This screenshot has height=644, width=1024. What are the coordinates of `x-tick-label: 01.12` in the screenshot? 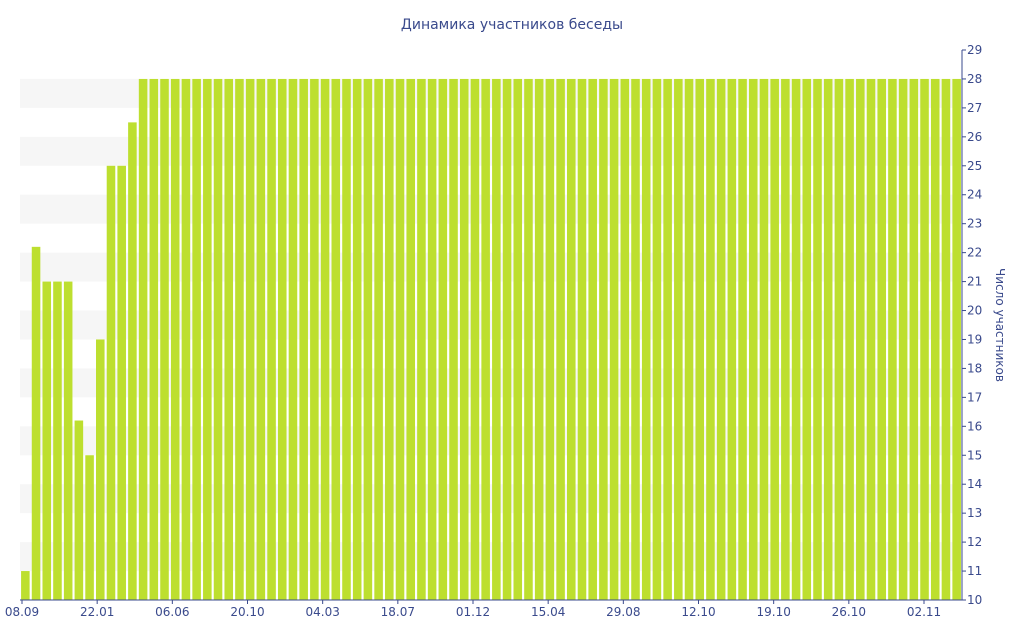 It's located at (473, 612).